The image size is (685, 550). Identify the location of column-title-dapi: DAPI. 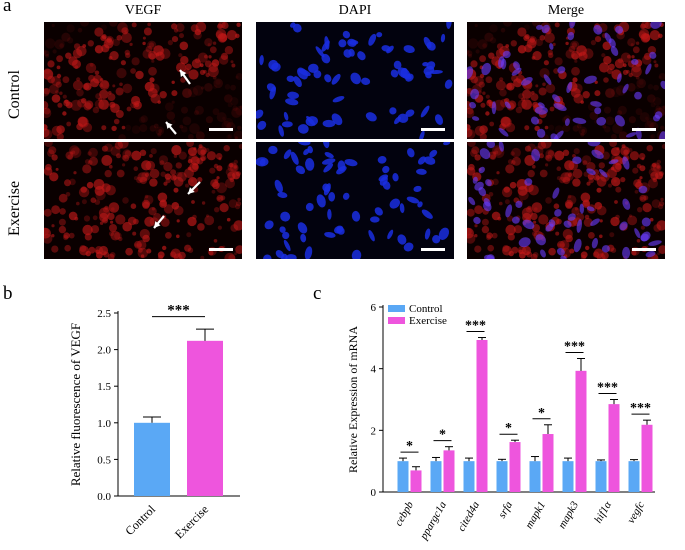
(355, 10).